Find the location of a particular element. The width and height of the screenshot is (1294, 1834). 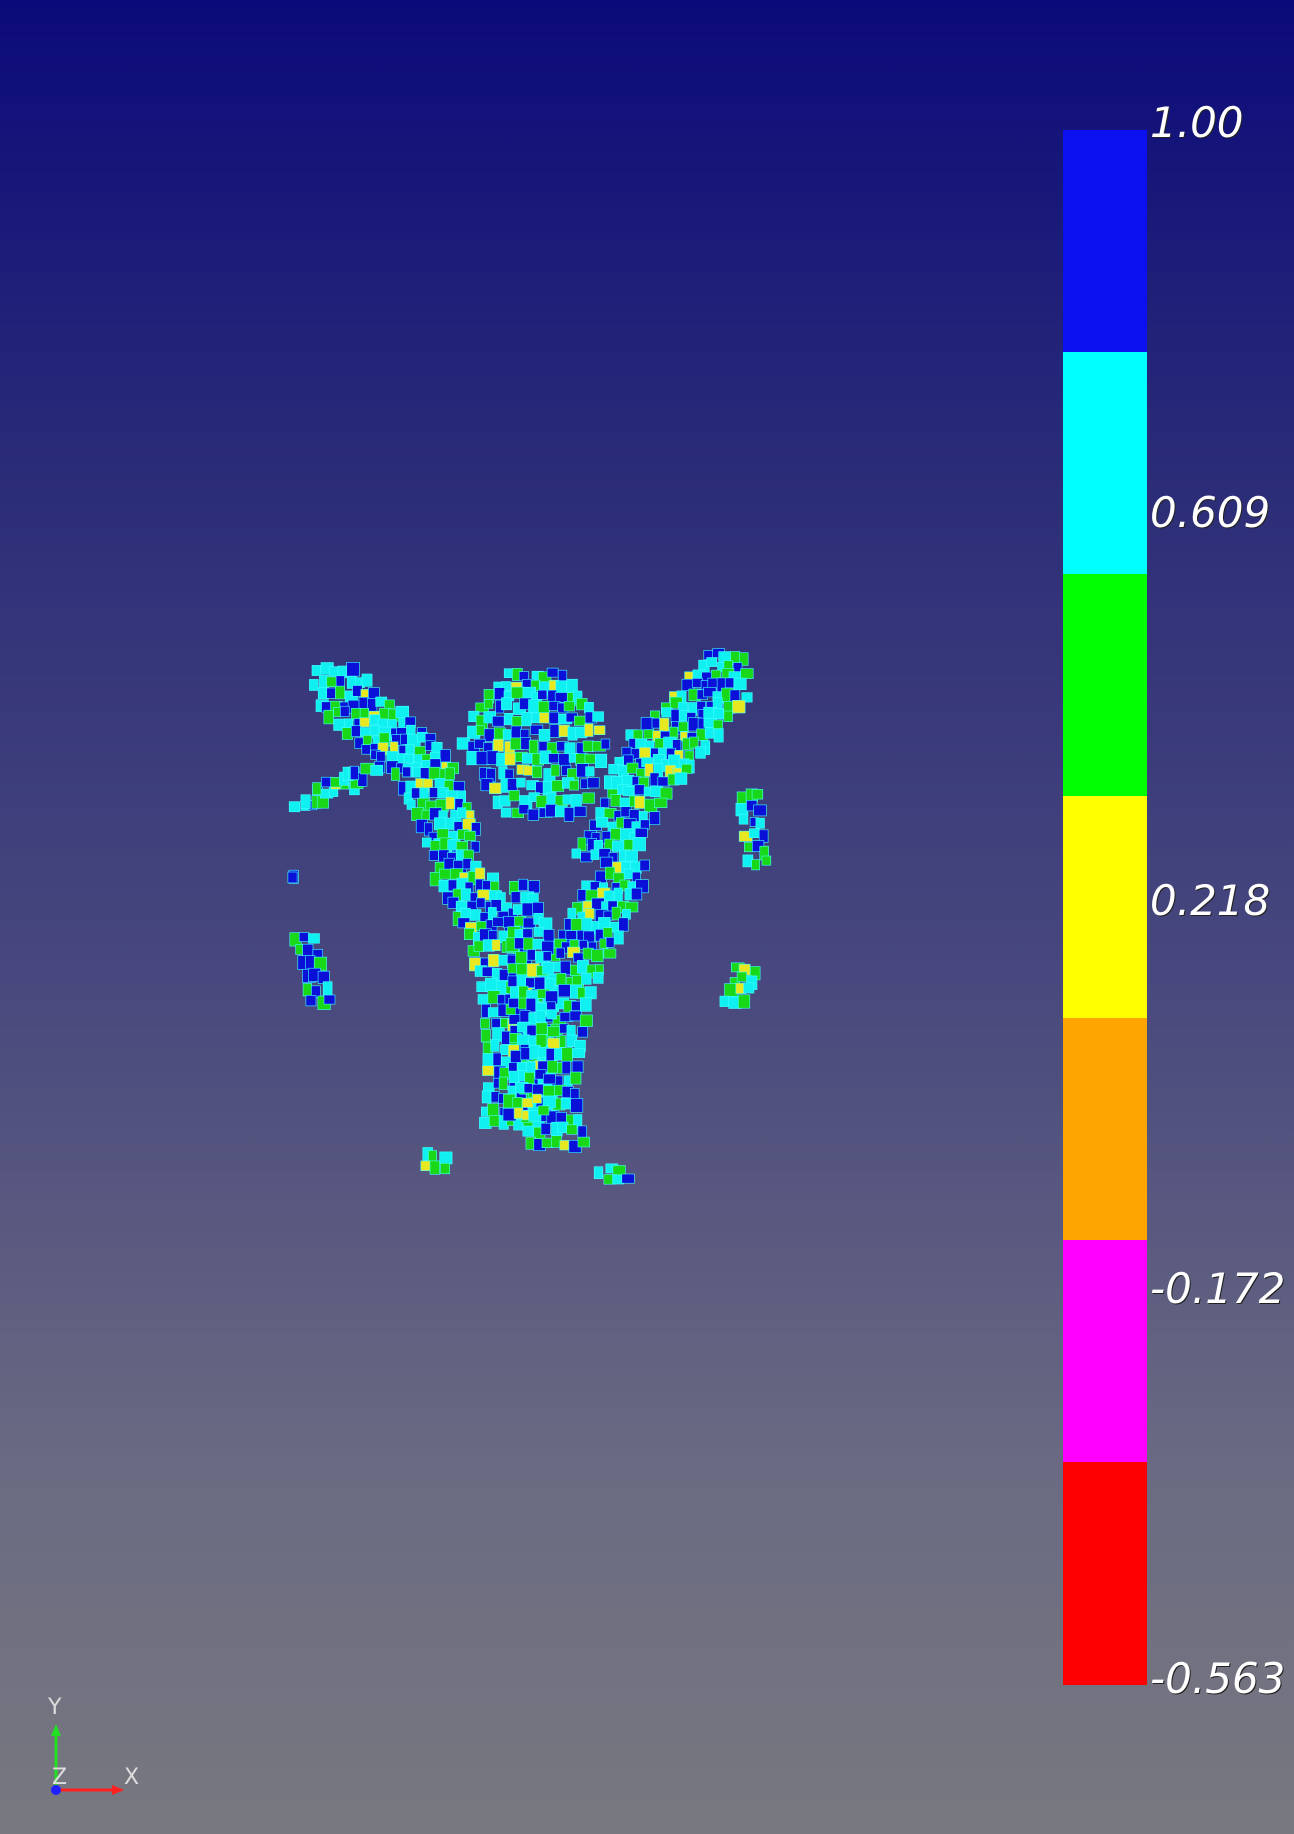

y-axis-arrow-icon is located at coordinates (56, 1730).